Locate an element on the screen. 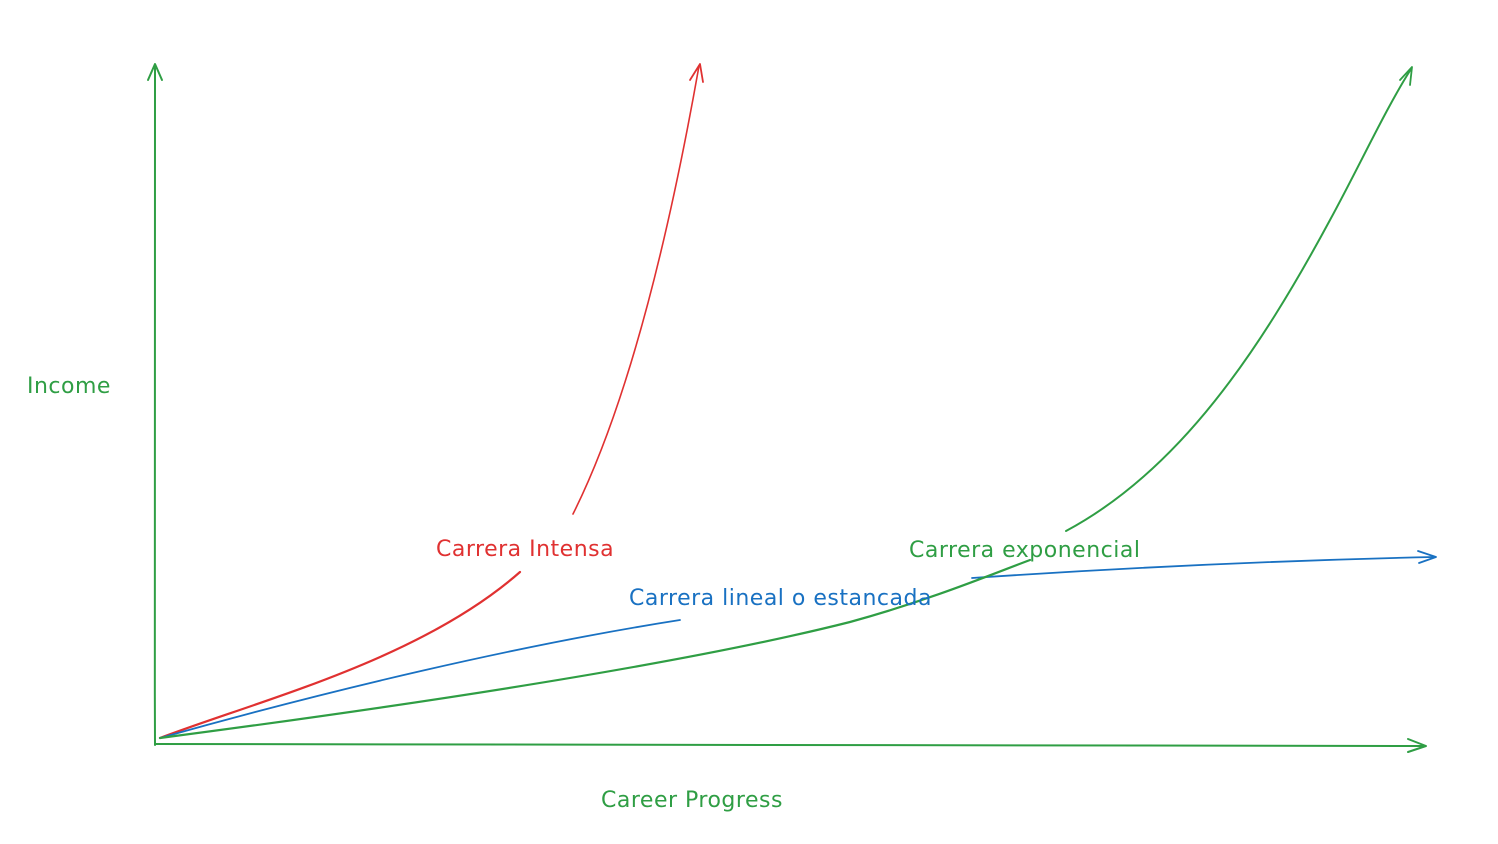 The image size is (1498, 844). curve-lineal-arrowhead is located at coordinates (1427, 557).